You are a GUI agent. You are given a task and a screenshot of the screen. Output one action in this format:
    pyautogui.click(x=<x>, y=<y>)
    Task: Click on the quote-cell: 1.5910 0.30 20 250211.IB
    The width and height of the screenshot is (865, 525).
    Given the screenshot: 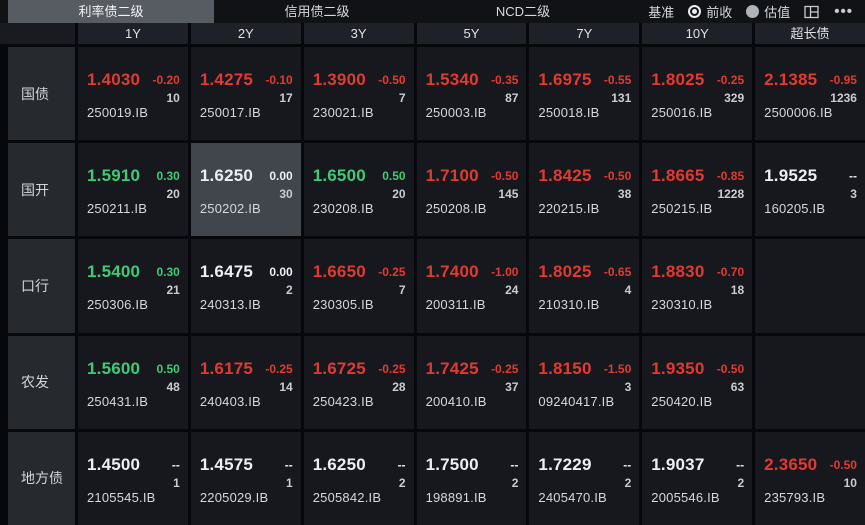 What is the action you would take?
    pyautogui.click(x=133, y=190)
    